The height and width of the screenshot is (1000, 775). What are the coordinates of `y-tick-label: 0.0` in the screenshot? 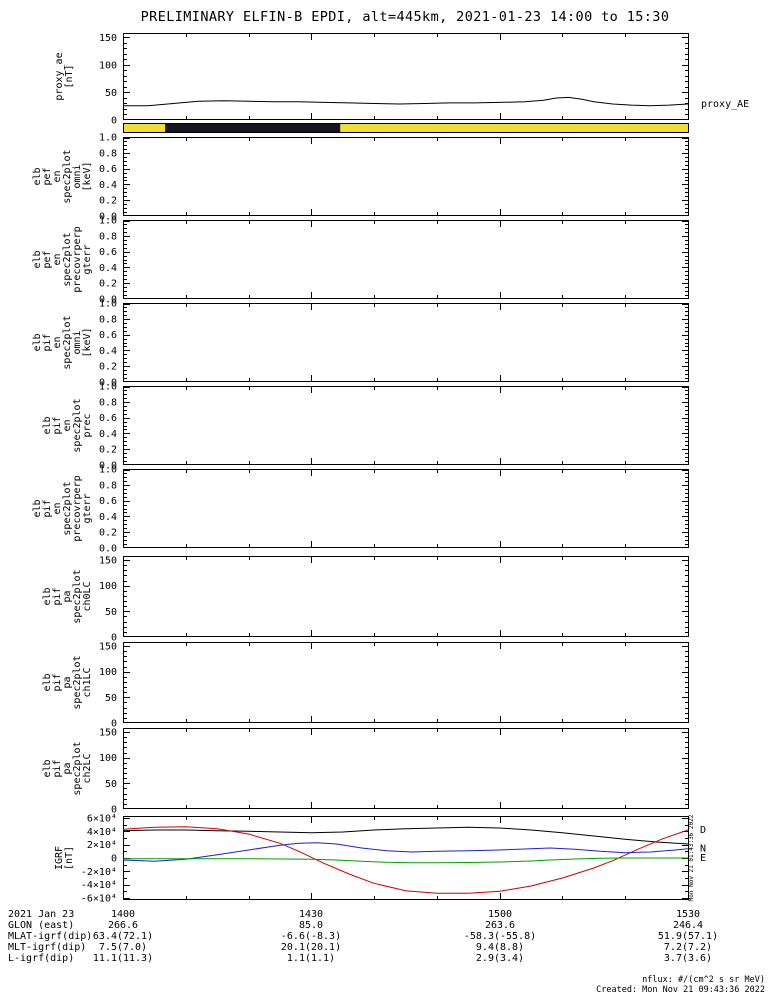 It's located at (108, 217).